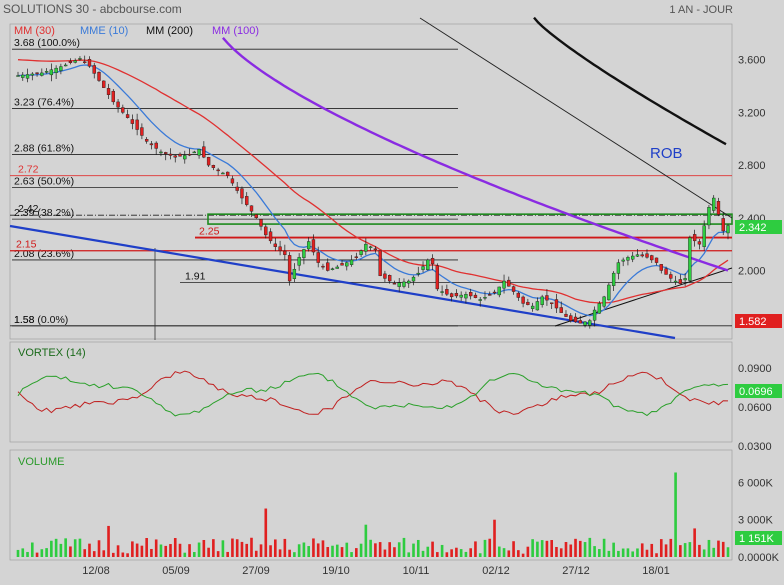  Describe the element at coordinates (28, 209) in the screenshot. I see `dash-dot-label: 2.42` at that location.